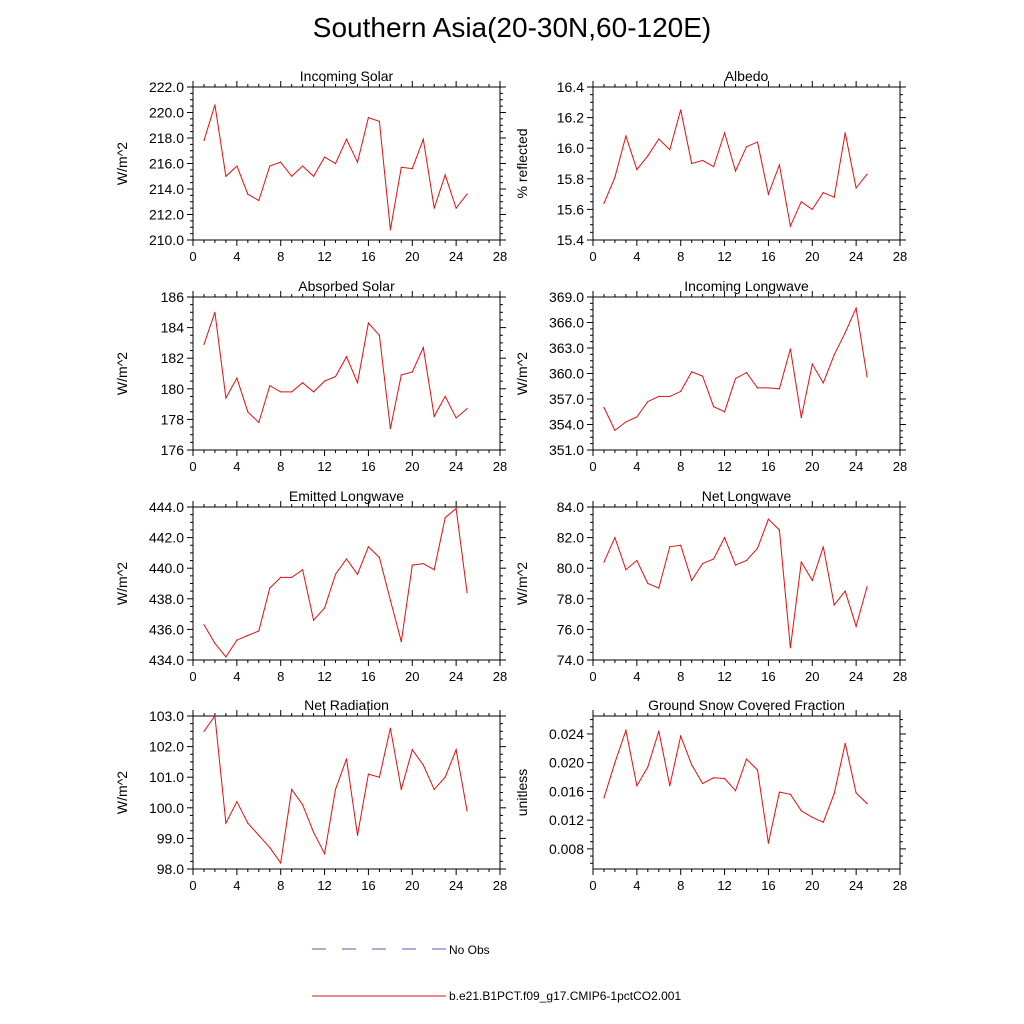 The height and width of the screenshot is (1024, 1024). I want to click on net-longwave-ytick-label: 76.0, so click(570, 629).